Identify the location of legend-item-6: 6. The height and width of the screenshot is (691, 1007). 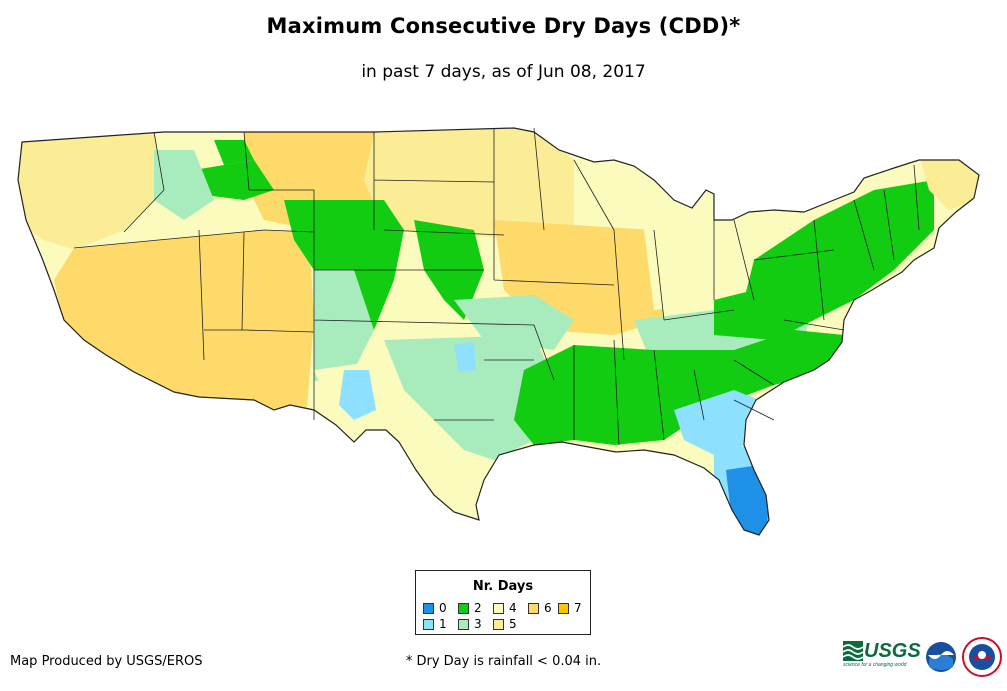
(540, 608).